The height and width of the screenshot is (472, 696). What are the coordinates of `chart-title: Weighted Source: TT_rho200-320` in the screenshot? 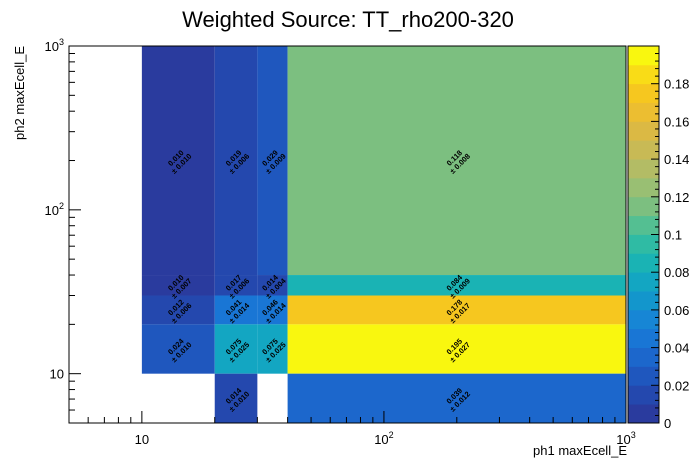 It's located at (348, 19).